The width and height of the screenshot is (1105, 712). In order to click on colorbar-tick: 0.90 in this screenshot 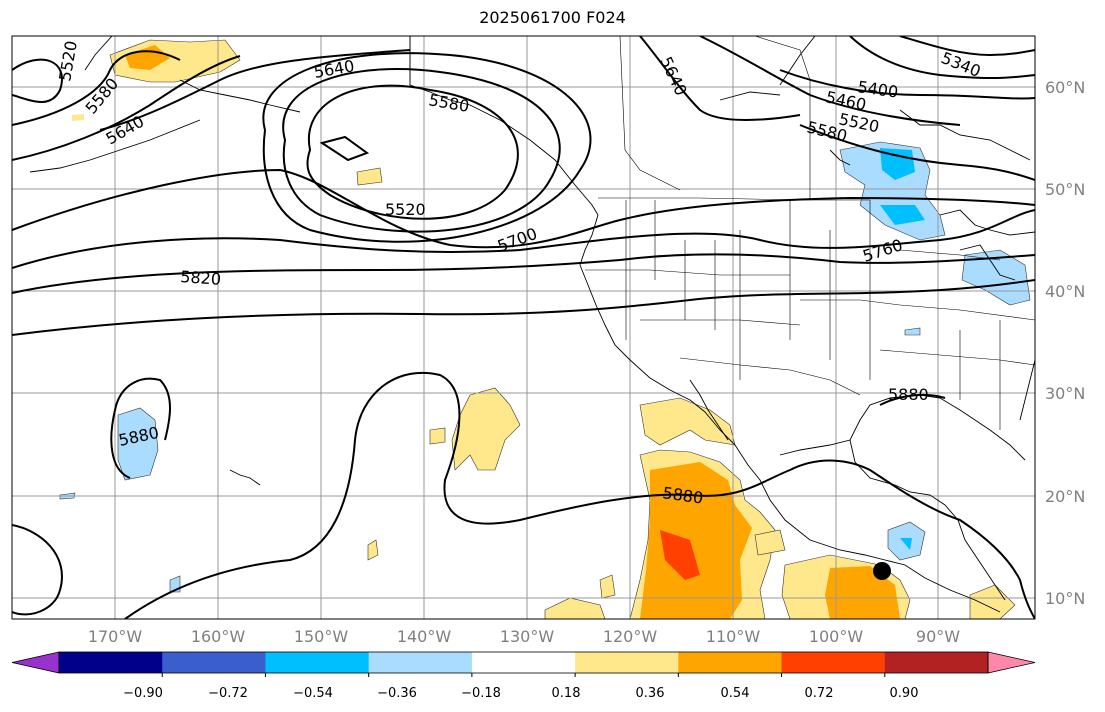, I will do `click(904, 693)`.